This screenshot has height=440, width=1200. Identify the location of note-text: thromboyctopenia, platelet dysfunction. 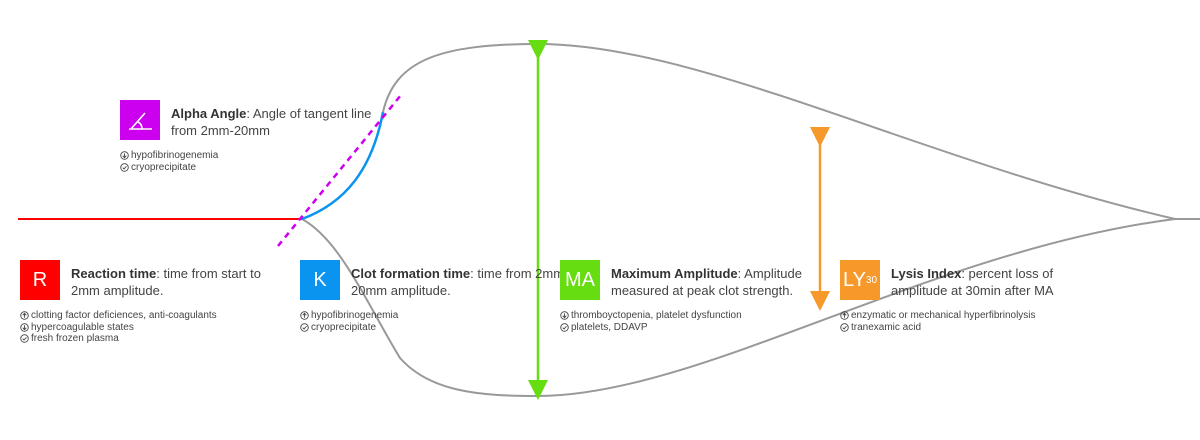
(656, 315).